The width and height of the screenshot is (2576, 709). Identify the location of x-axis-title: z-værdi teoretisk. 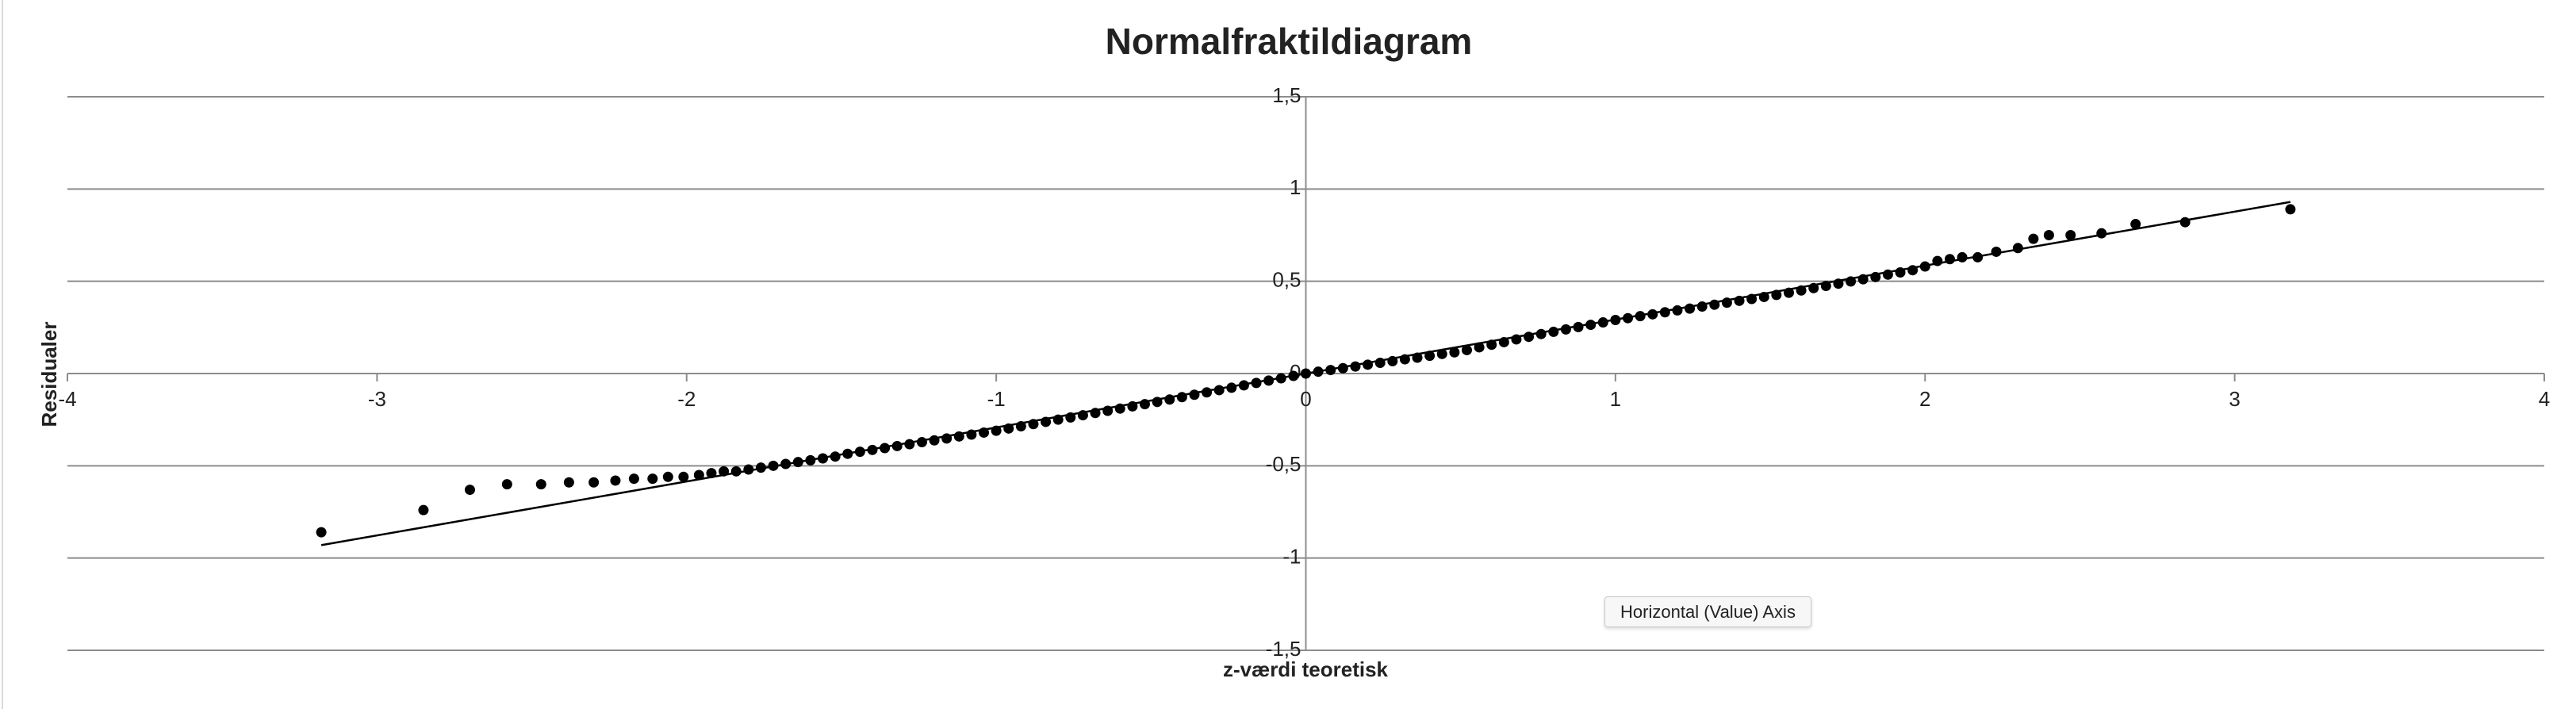
(1306, 669).